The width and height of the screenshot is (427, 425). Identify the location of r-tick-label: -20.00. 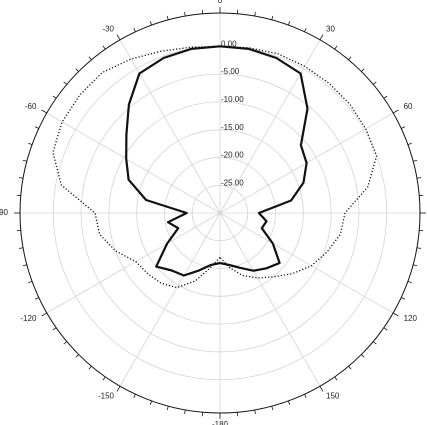
(232, 155).